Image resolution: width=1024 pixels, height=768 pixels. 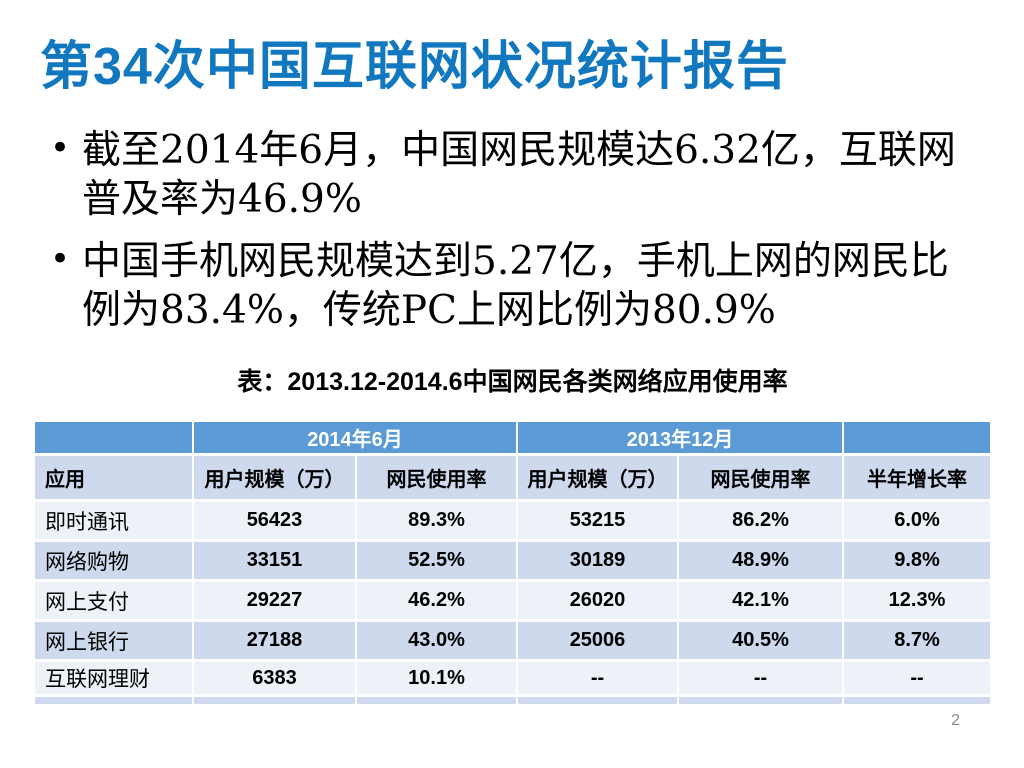 What do you see at coordinates (760, 640) in the screenshot?
I see `cell-value: 40.5%` at bounding box center [760, 640].